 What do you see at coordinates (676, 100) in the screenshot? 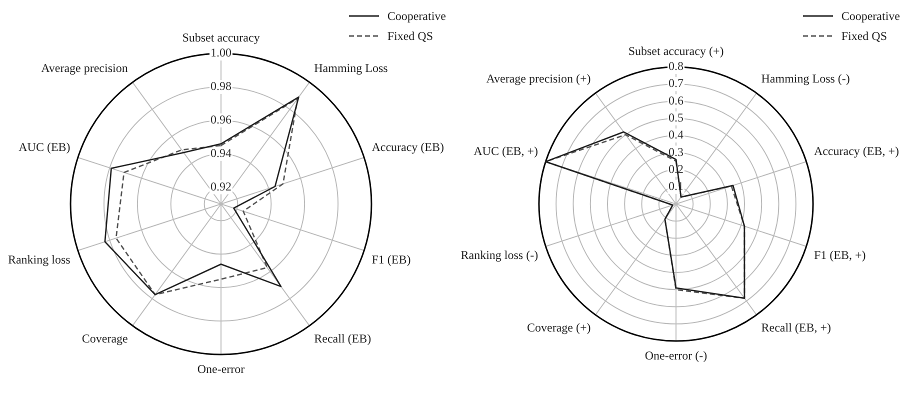
I see `y-tick-label: 0.6` at bounding box center [676, 100].